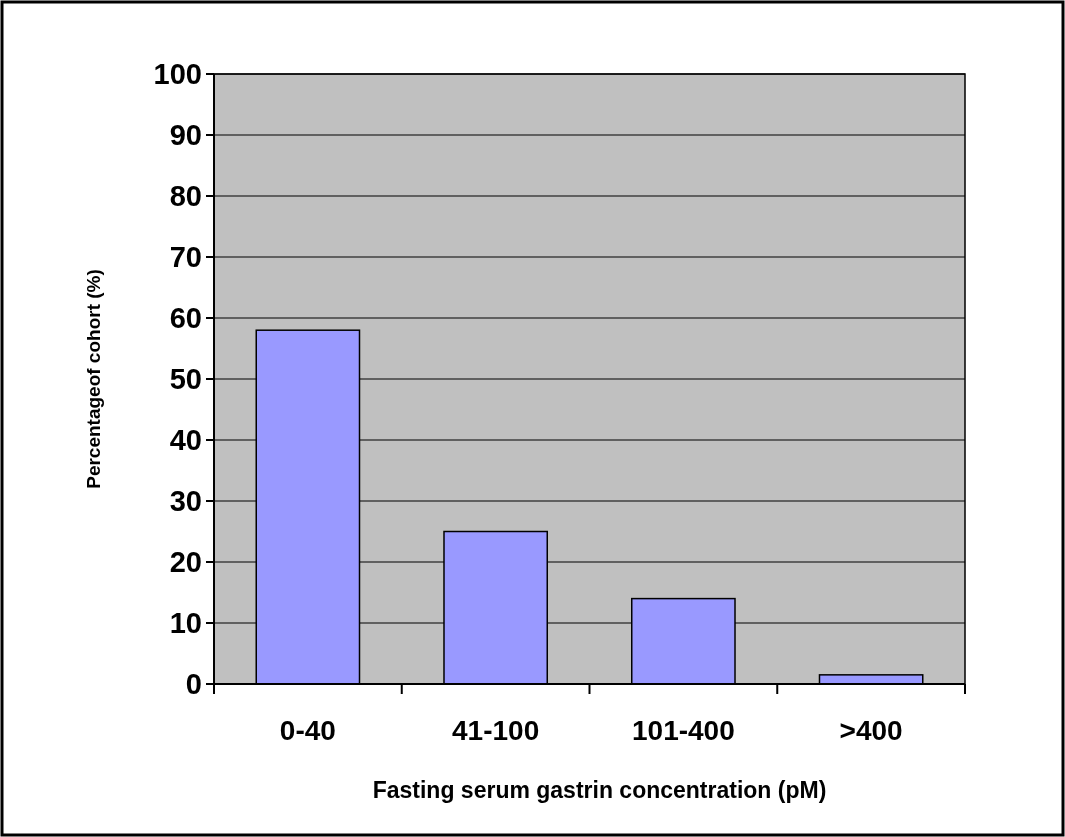  Describe the element at coordinates (185, 501) in the screenshot. I see `y-tick-label: 30` at that location.